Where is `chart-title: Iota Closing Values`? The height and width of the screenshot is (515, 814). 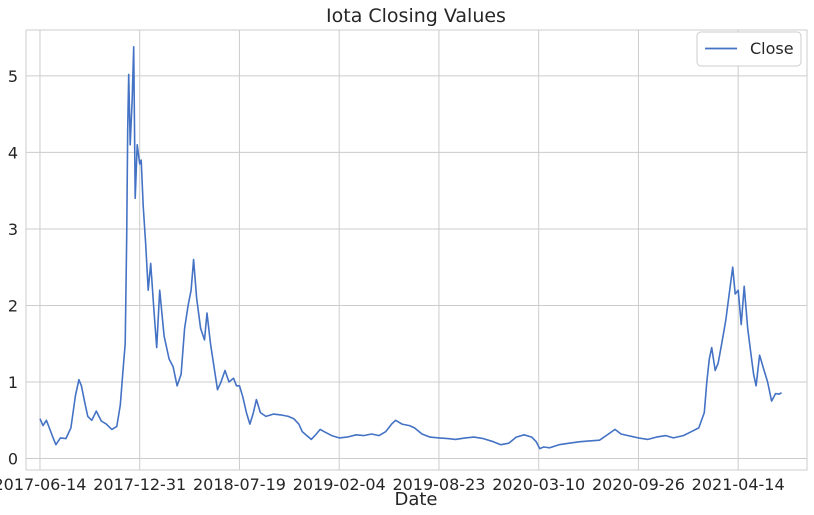
chart-title: Iota Closing Values is located at coordinates (416, 16).